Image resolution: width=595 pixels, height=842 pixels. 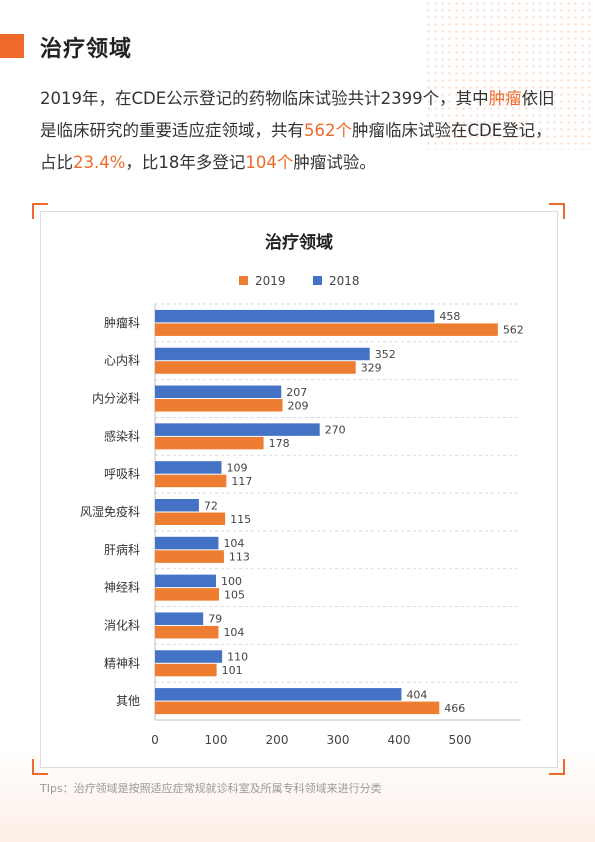 What do you see at coordinates (86, 49) in the screenshot?
I see `page-title: 治疗领域` at bounding box center [86, 49].